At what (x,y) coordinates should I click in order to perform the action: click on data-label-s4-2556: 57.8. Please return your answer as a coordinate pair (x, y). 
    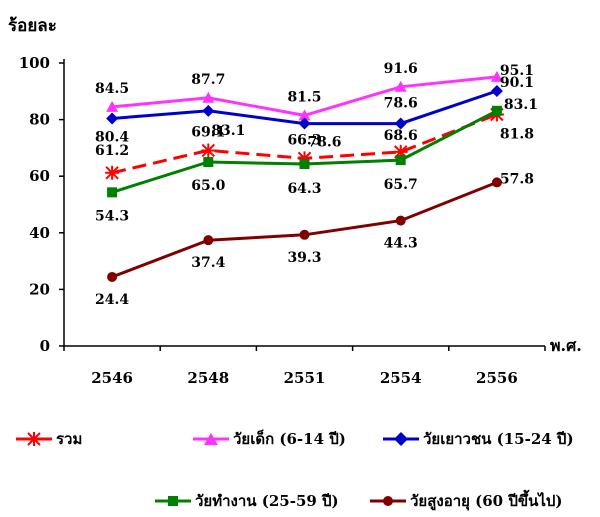
    Looking at the image, I should click on (517, 179).